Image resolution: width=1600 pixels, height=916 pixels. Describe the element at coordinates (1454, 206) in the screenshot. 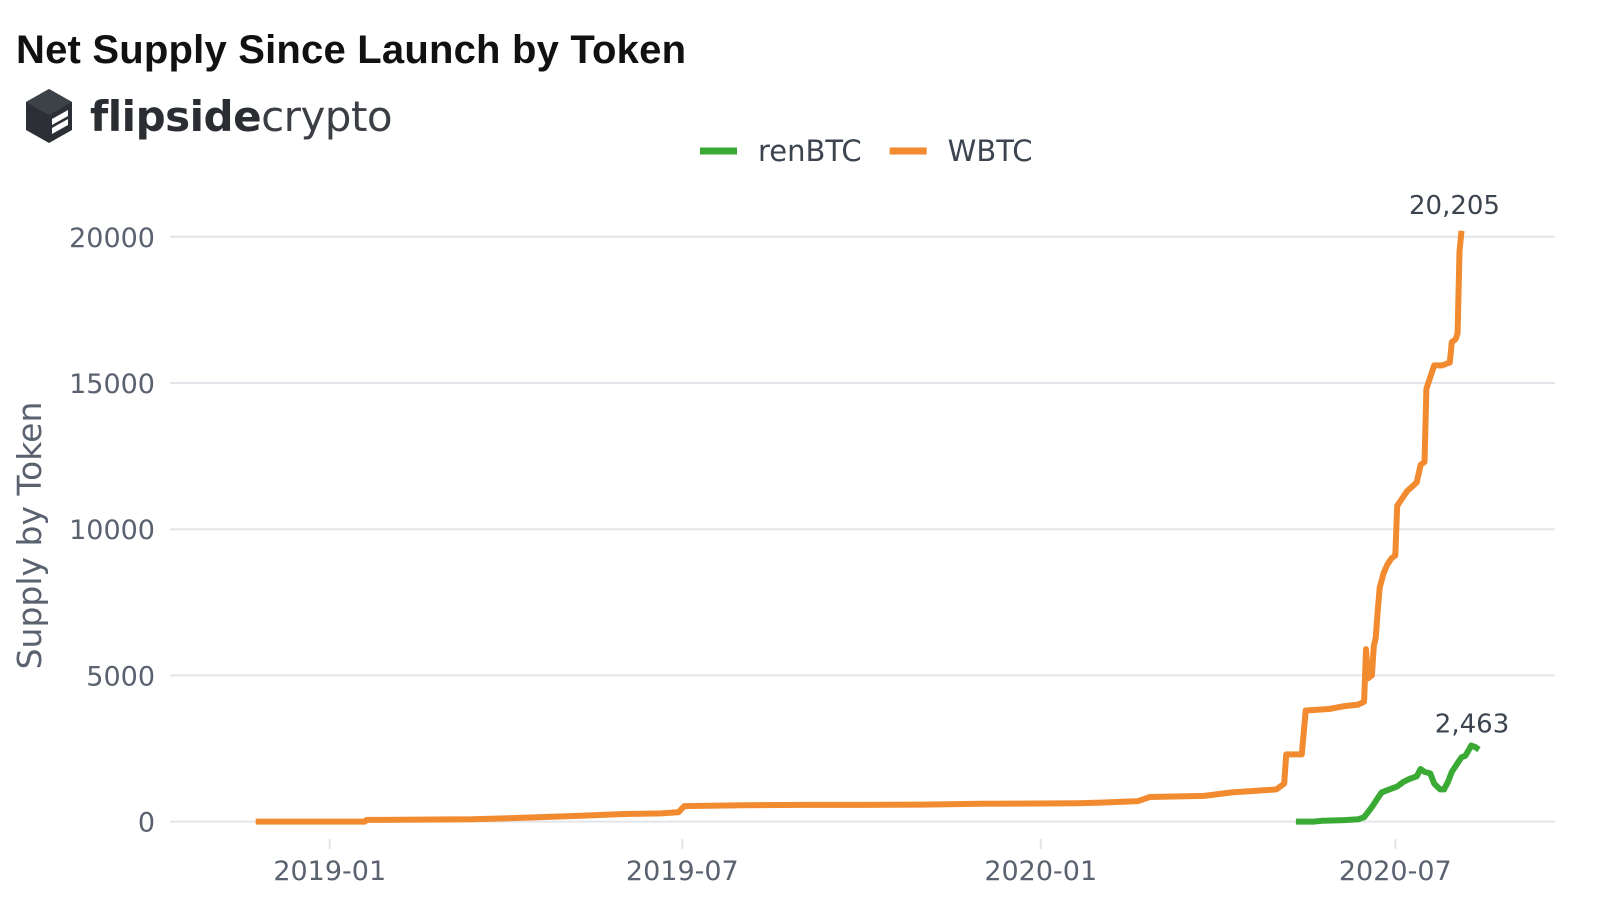

I see `end-label-wbtc: 20,205` at that location.